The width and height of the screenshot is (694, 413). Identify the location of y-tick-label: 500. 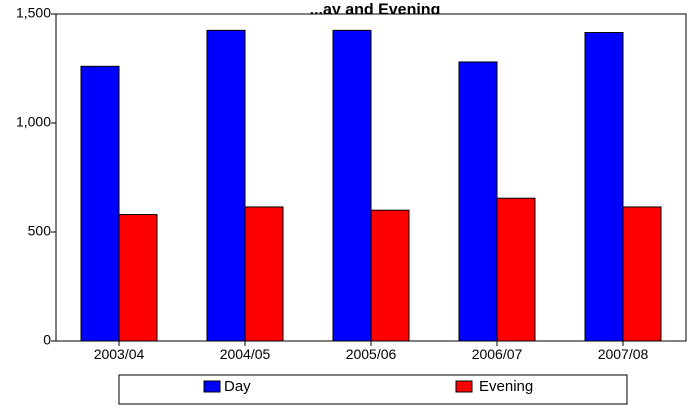
(40, 231).